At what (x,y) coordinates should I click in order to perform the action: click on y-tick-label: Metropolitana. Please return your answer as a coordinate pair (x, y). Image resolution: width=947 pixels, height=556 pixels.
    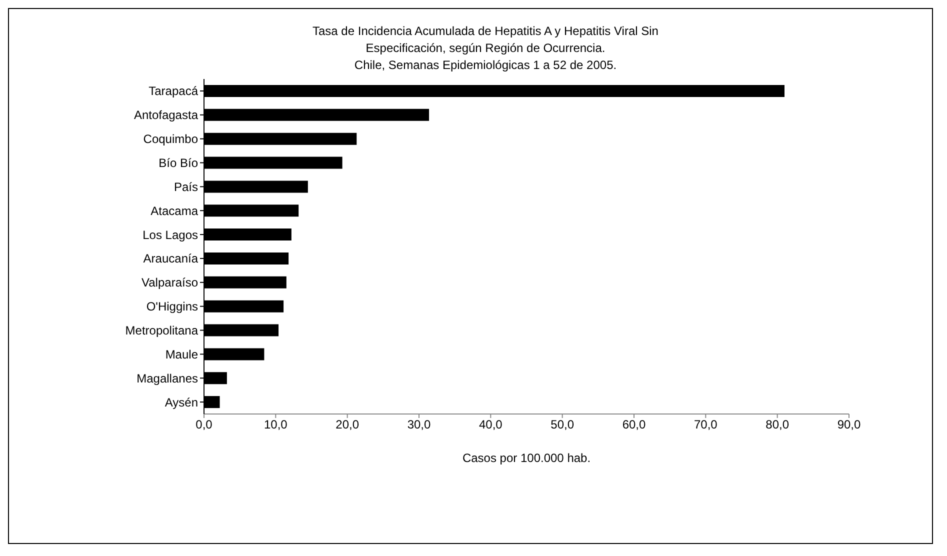
    Looking at the image, I should click on (161, 331).